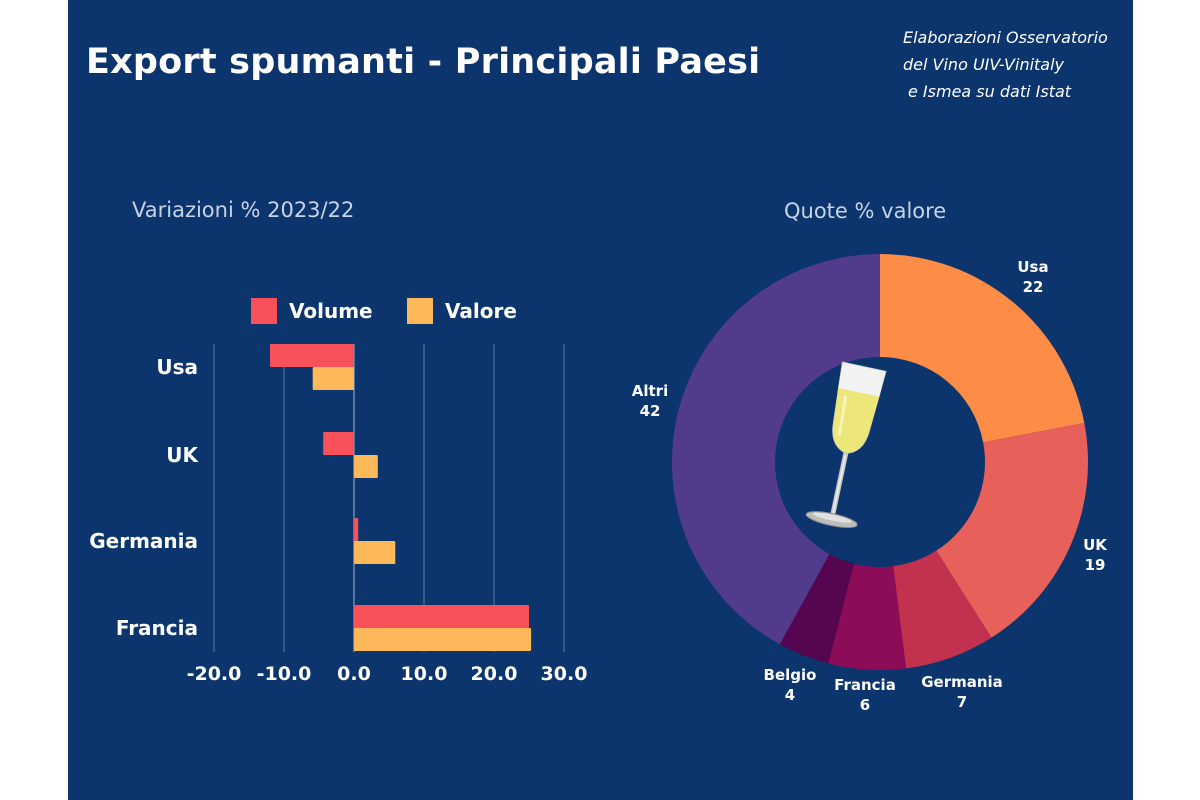 The width and height of the screenshot is (1200, 800). I want to click on bar-volume-francia, so click(441, 616).